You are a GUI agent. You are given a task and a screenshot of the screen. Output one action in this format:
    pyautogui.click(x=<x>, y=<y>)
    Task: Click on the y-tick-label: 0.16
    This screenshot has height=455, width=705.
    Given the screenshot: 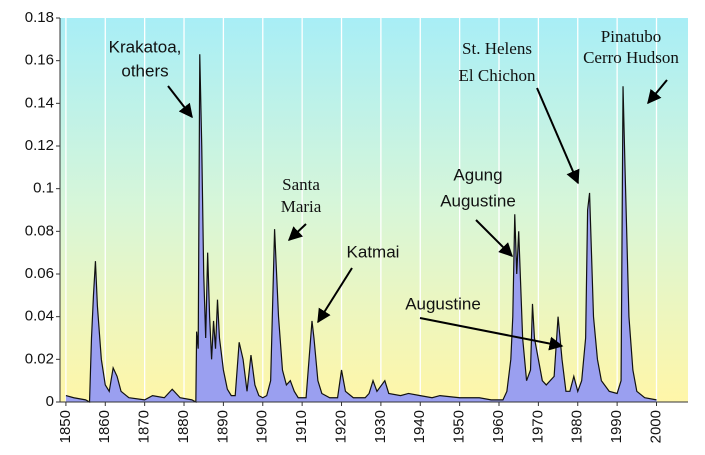 What is the action you would take?
    pyautogui.click(x=39, y=60)
    